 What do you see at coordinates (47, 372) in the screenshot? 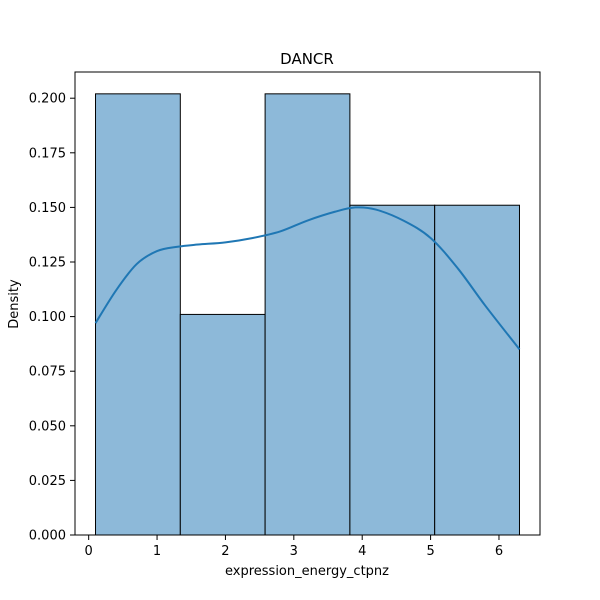
I see `y-tick-label: 0.075` at bounding box center [47, 372].